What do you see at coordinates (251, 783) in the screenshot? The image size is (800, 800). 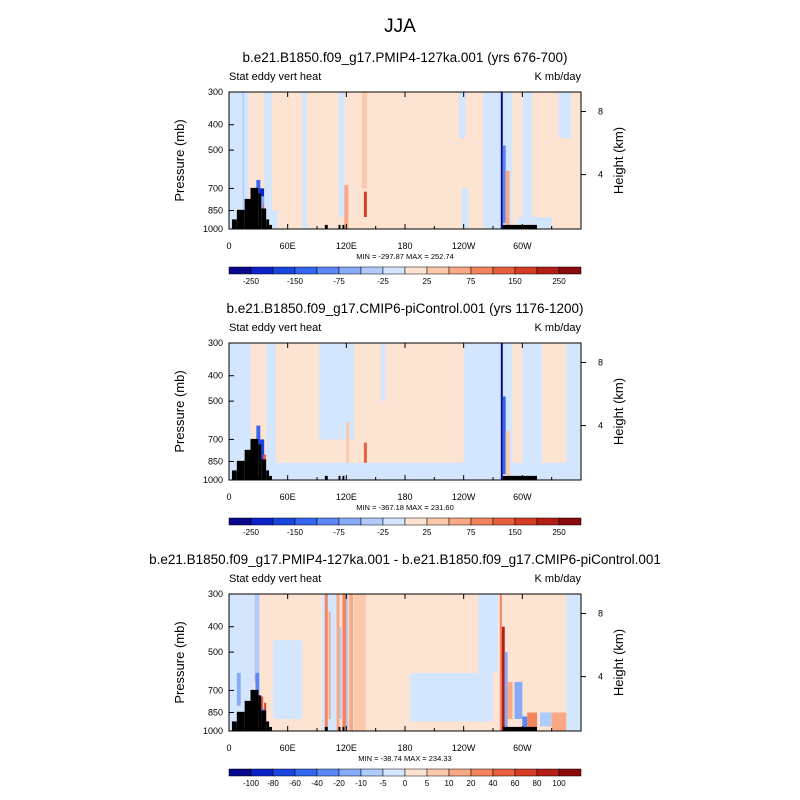 I see `colorbar-label: -100` at bounding box center [251, 783].